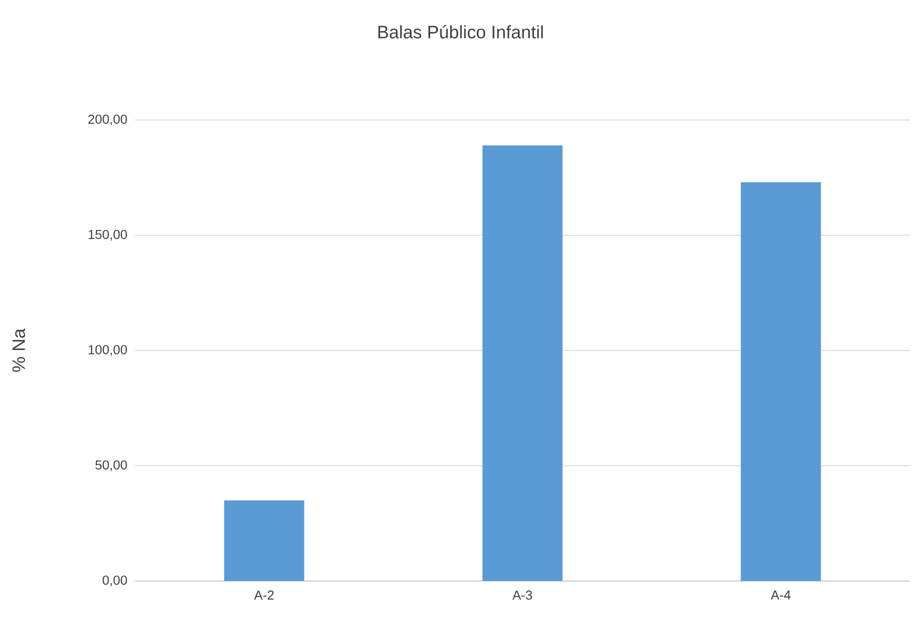 The height and width of the screenshot is (618, 912). Describe the element at coordinates (107, 120) in the screenshot. I see `y-tick-label: 200,00` at that location.